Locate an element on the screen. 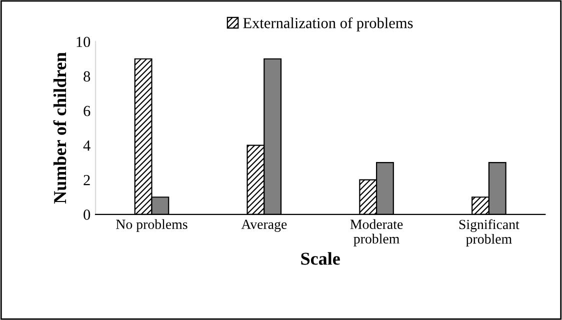 This screenshot has height=320, width=562. y-tick-label: 8 is located at coordinates (87, 76).